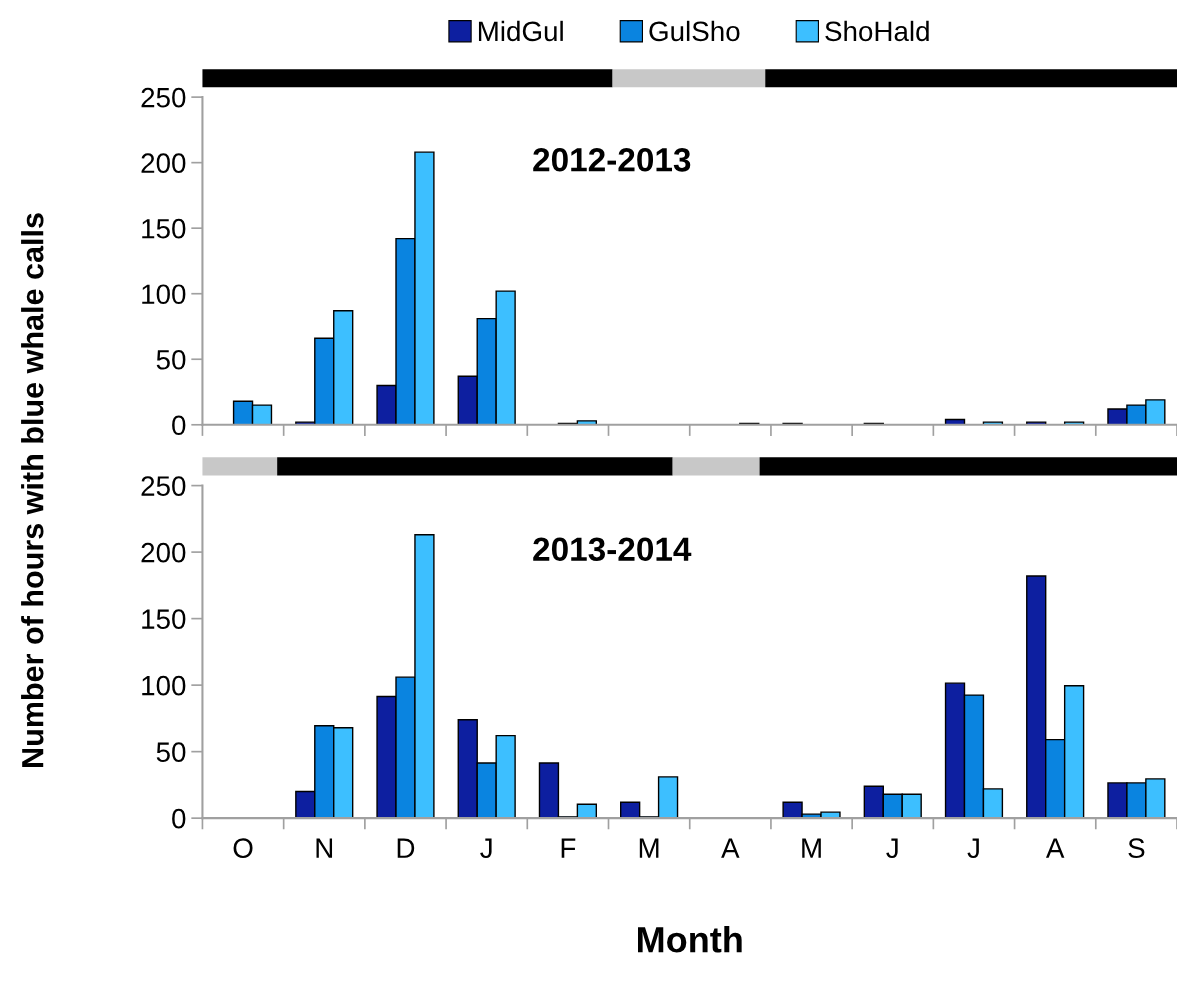  What do you see at coordinates (690, 939) in the screenshot?
I see `x-axis-title: Month` at bounding box center [690, 939].